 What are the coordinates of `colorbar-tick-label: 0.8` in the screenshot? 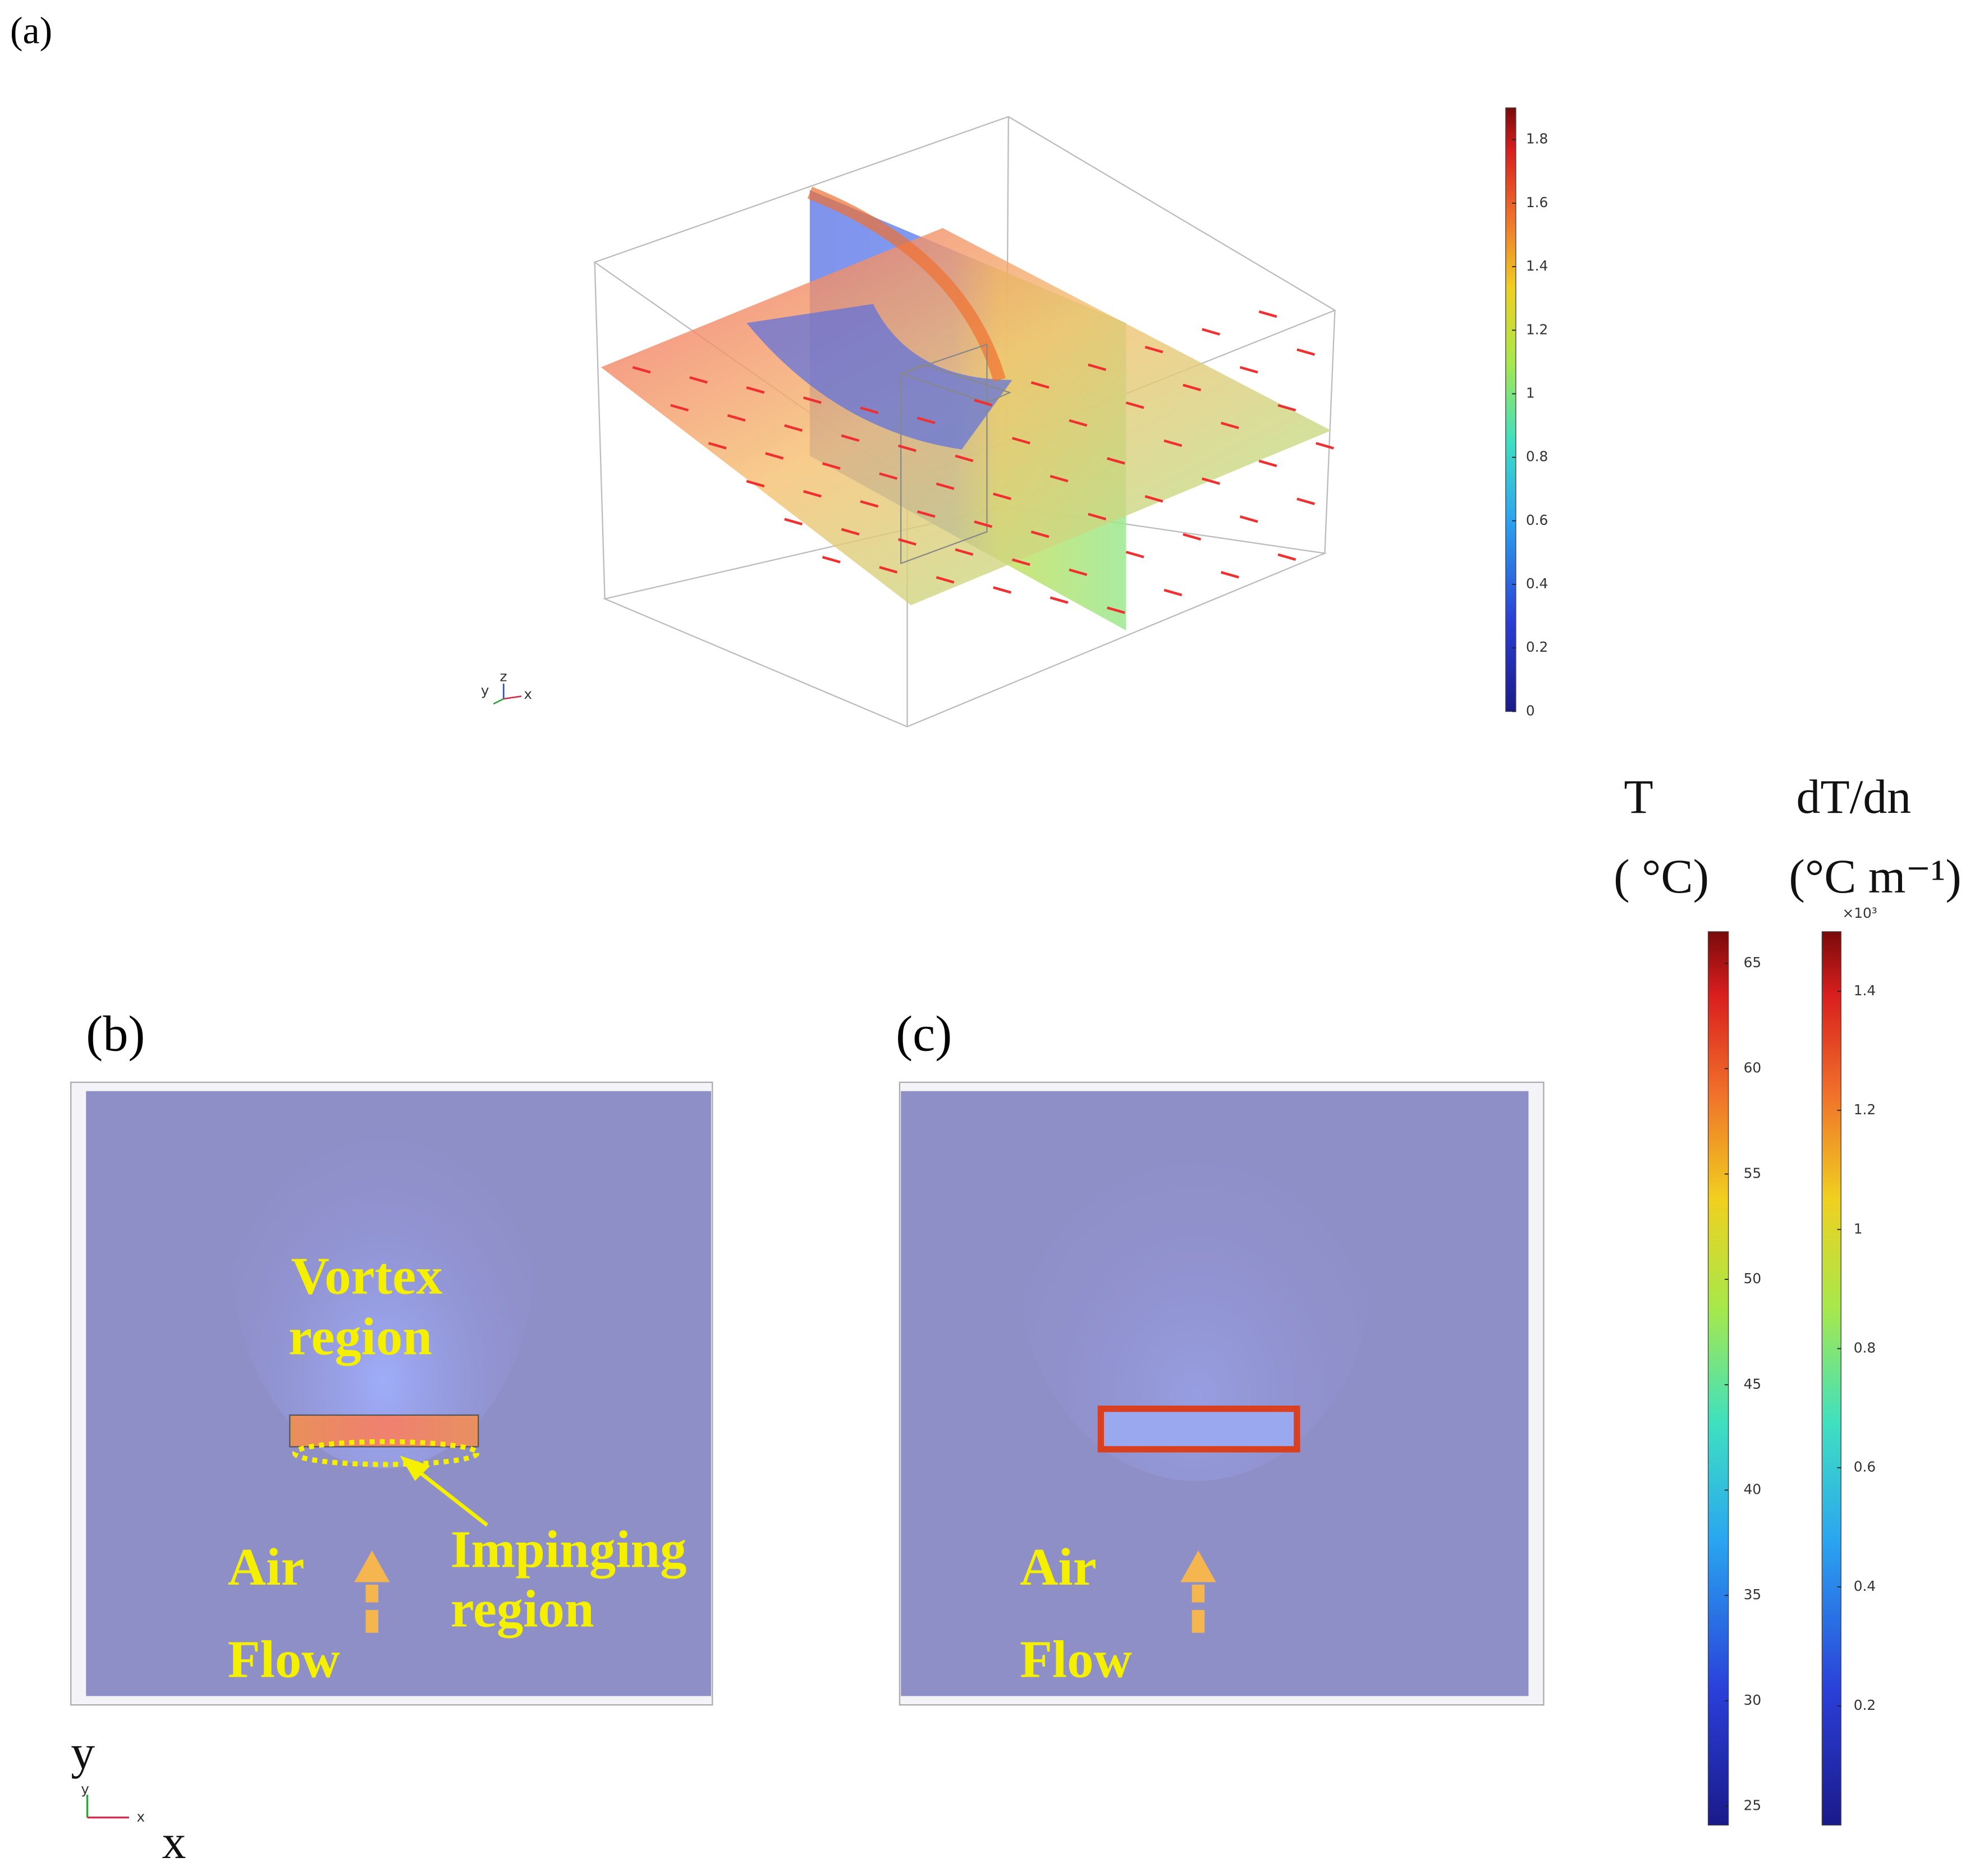 It's located at (1537, 457).